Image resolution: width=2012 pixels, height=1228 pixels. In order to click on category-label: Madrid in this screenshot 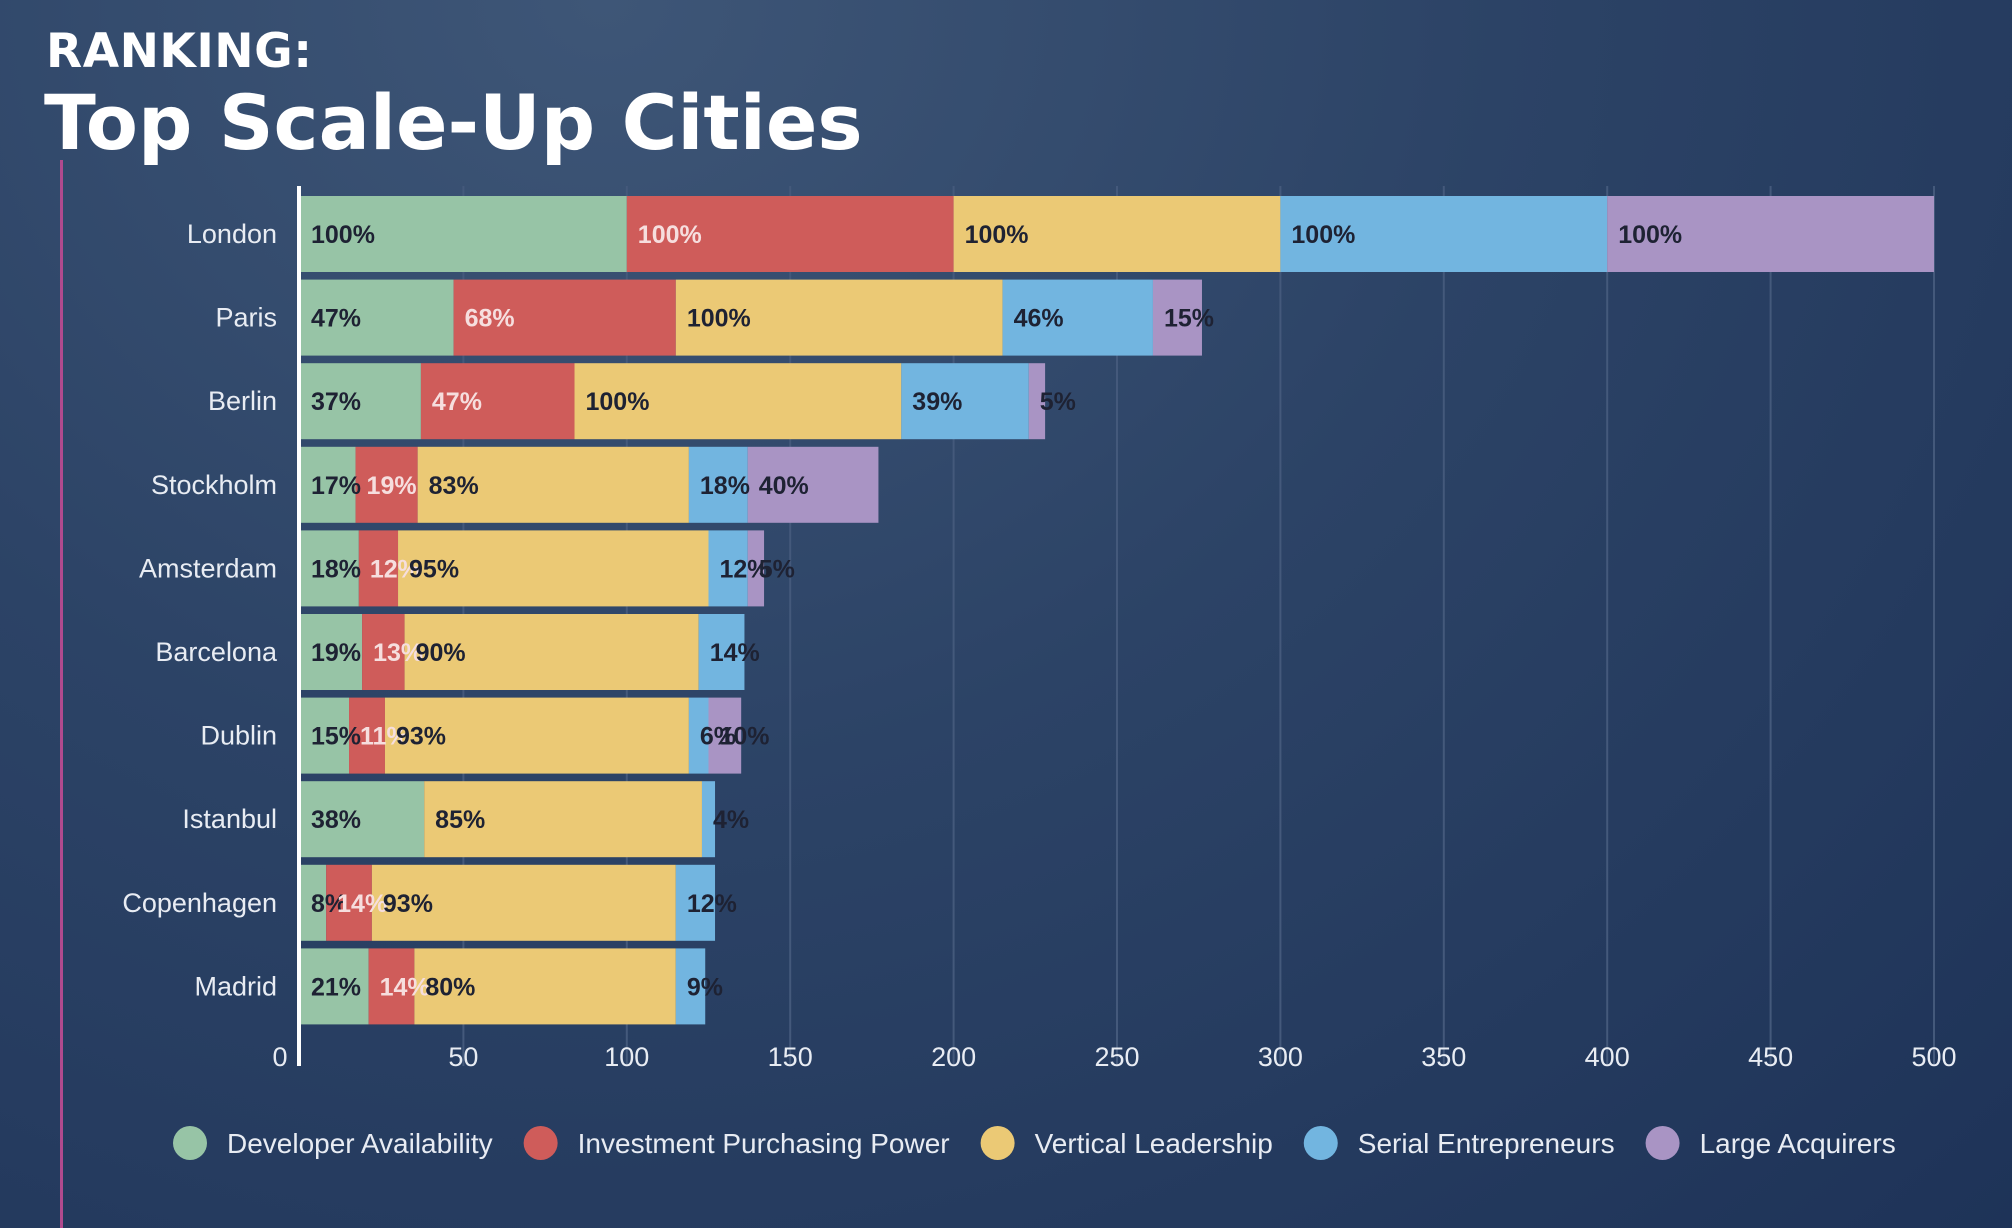, I will do `click(235, 986)`.